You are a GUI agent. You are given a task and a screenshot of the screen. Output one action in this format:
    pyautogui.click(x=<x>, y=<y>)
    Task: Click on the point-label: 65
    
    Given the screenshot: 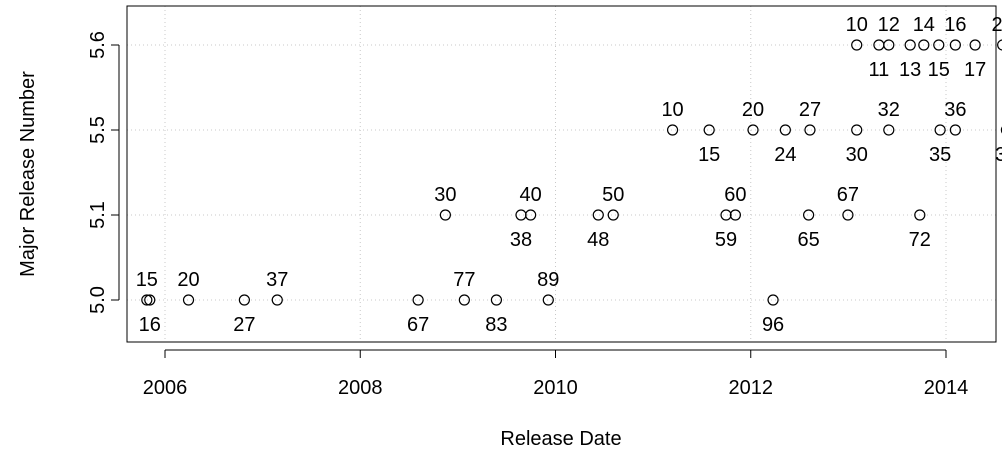 What is the action you would take?
    pyautogui.click(x=808, y=240)
    